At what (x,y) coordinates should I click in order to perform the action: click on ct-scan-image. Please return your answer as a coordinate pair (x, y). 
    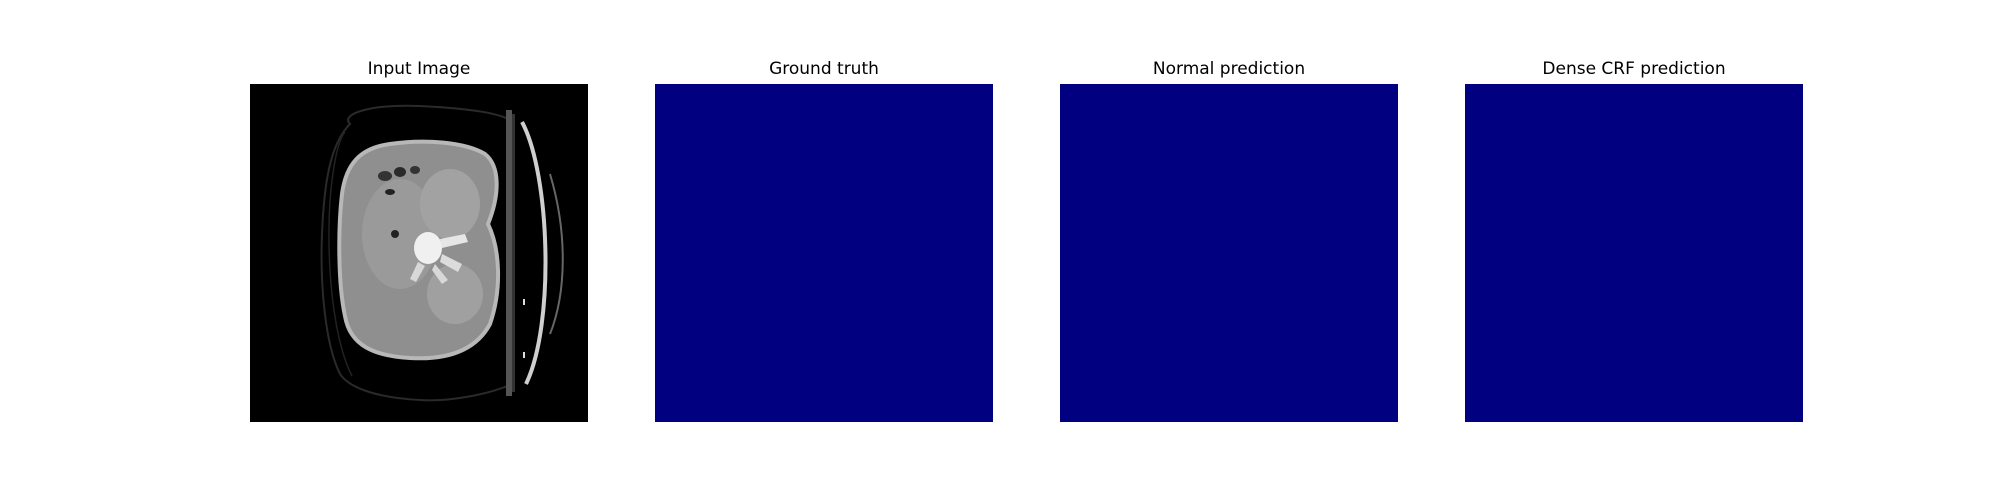
    Looking at the image, I should click on (419, 253).